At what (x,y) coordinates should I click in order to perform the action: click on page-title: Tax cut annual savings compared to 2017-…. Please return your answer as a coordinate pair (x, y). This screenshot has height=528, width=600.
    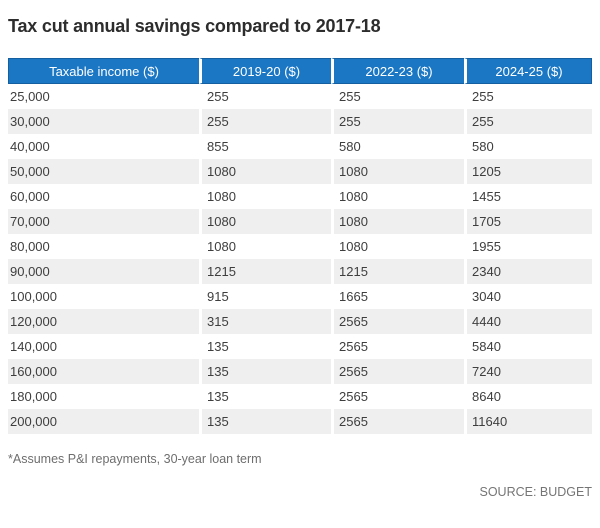
    Looking at the image, I should click on (194, 26).